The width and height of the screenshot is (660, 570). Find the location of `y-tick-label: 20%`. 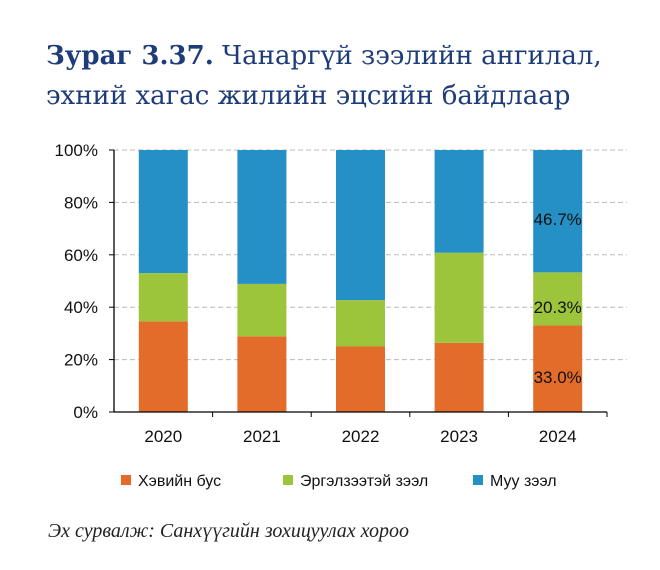

y-tick-label: 20% is located at coordinates (81, 360).